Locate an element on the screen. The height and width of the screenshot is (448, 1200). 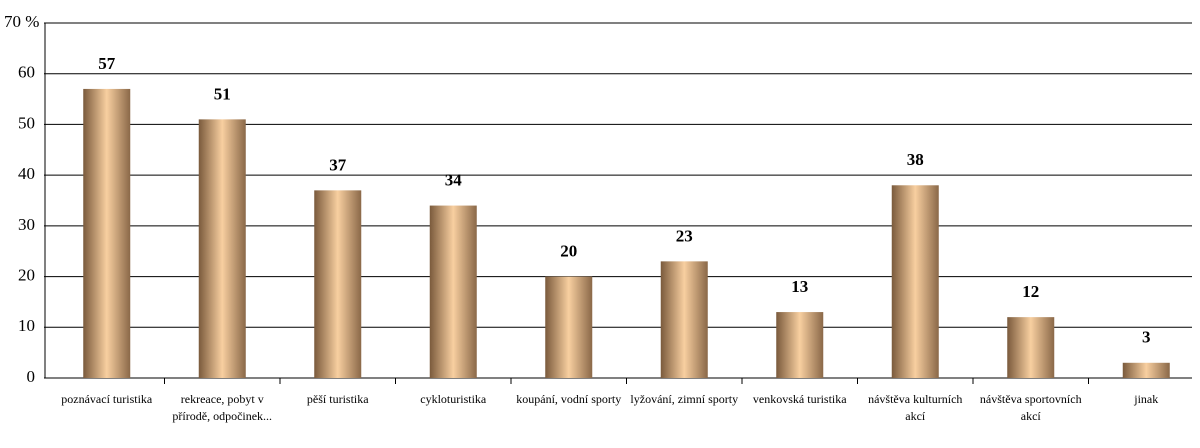
y-tick-label: 10 is located at coordinates (26, 325).